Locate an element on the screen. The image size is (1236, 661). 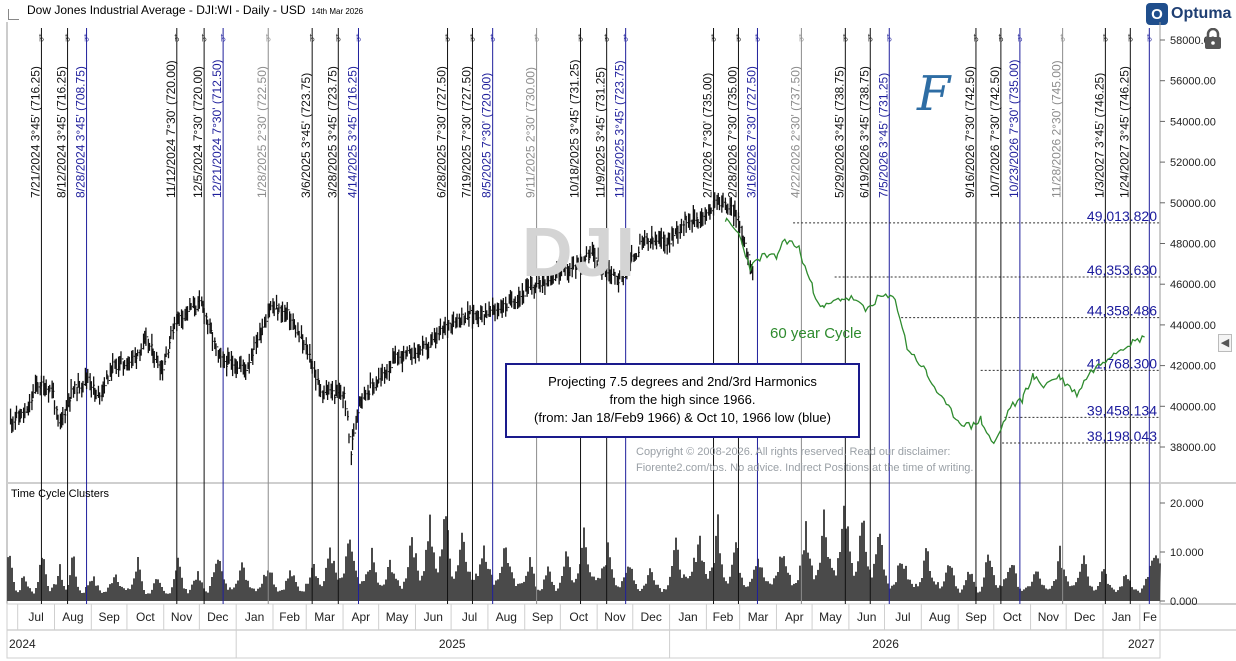
chart-date: 14th Mar 2026 is located at coordinates (337, 11).